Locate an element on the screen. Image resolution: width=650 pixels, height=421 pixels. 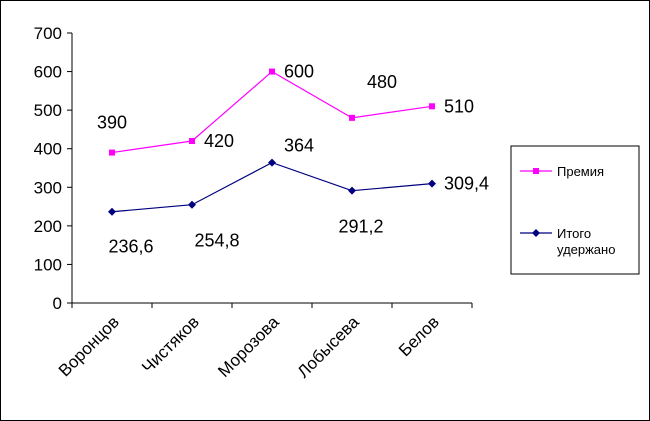
data-label: 254,8 is located at coordinates (216, 241).